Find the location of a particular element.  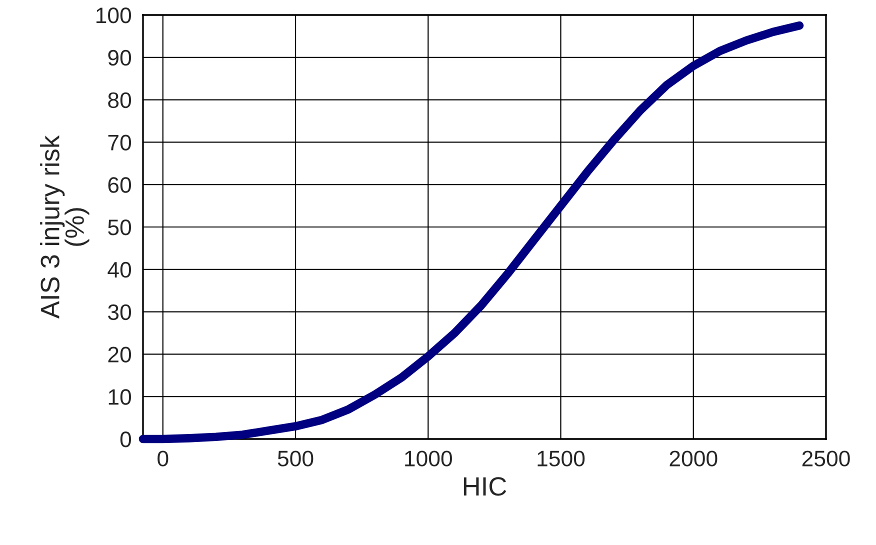

y-axis-title: AIS 3 injury risk (%) is located at coordinates (65, 227).